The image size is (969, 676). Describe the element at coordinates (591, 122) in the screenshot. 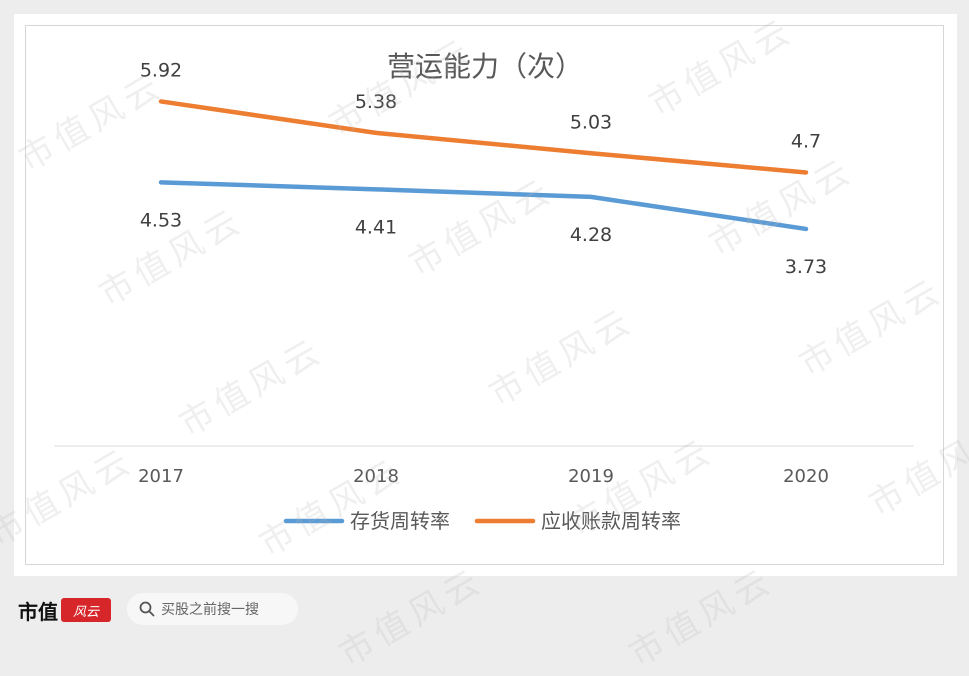

I see `data-label: 5.03` at that location.